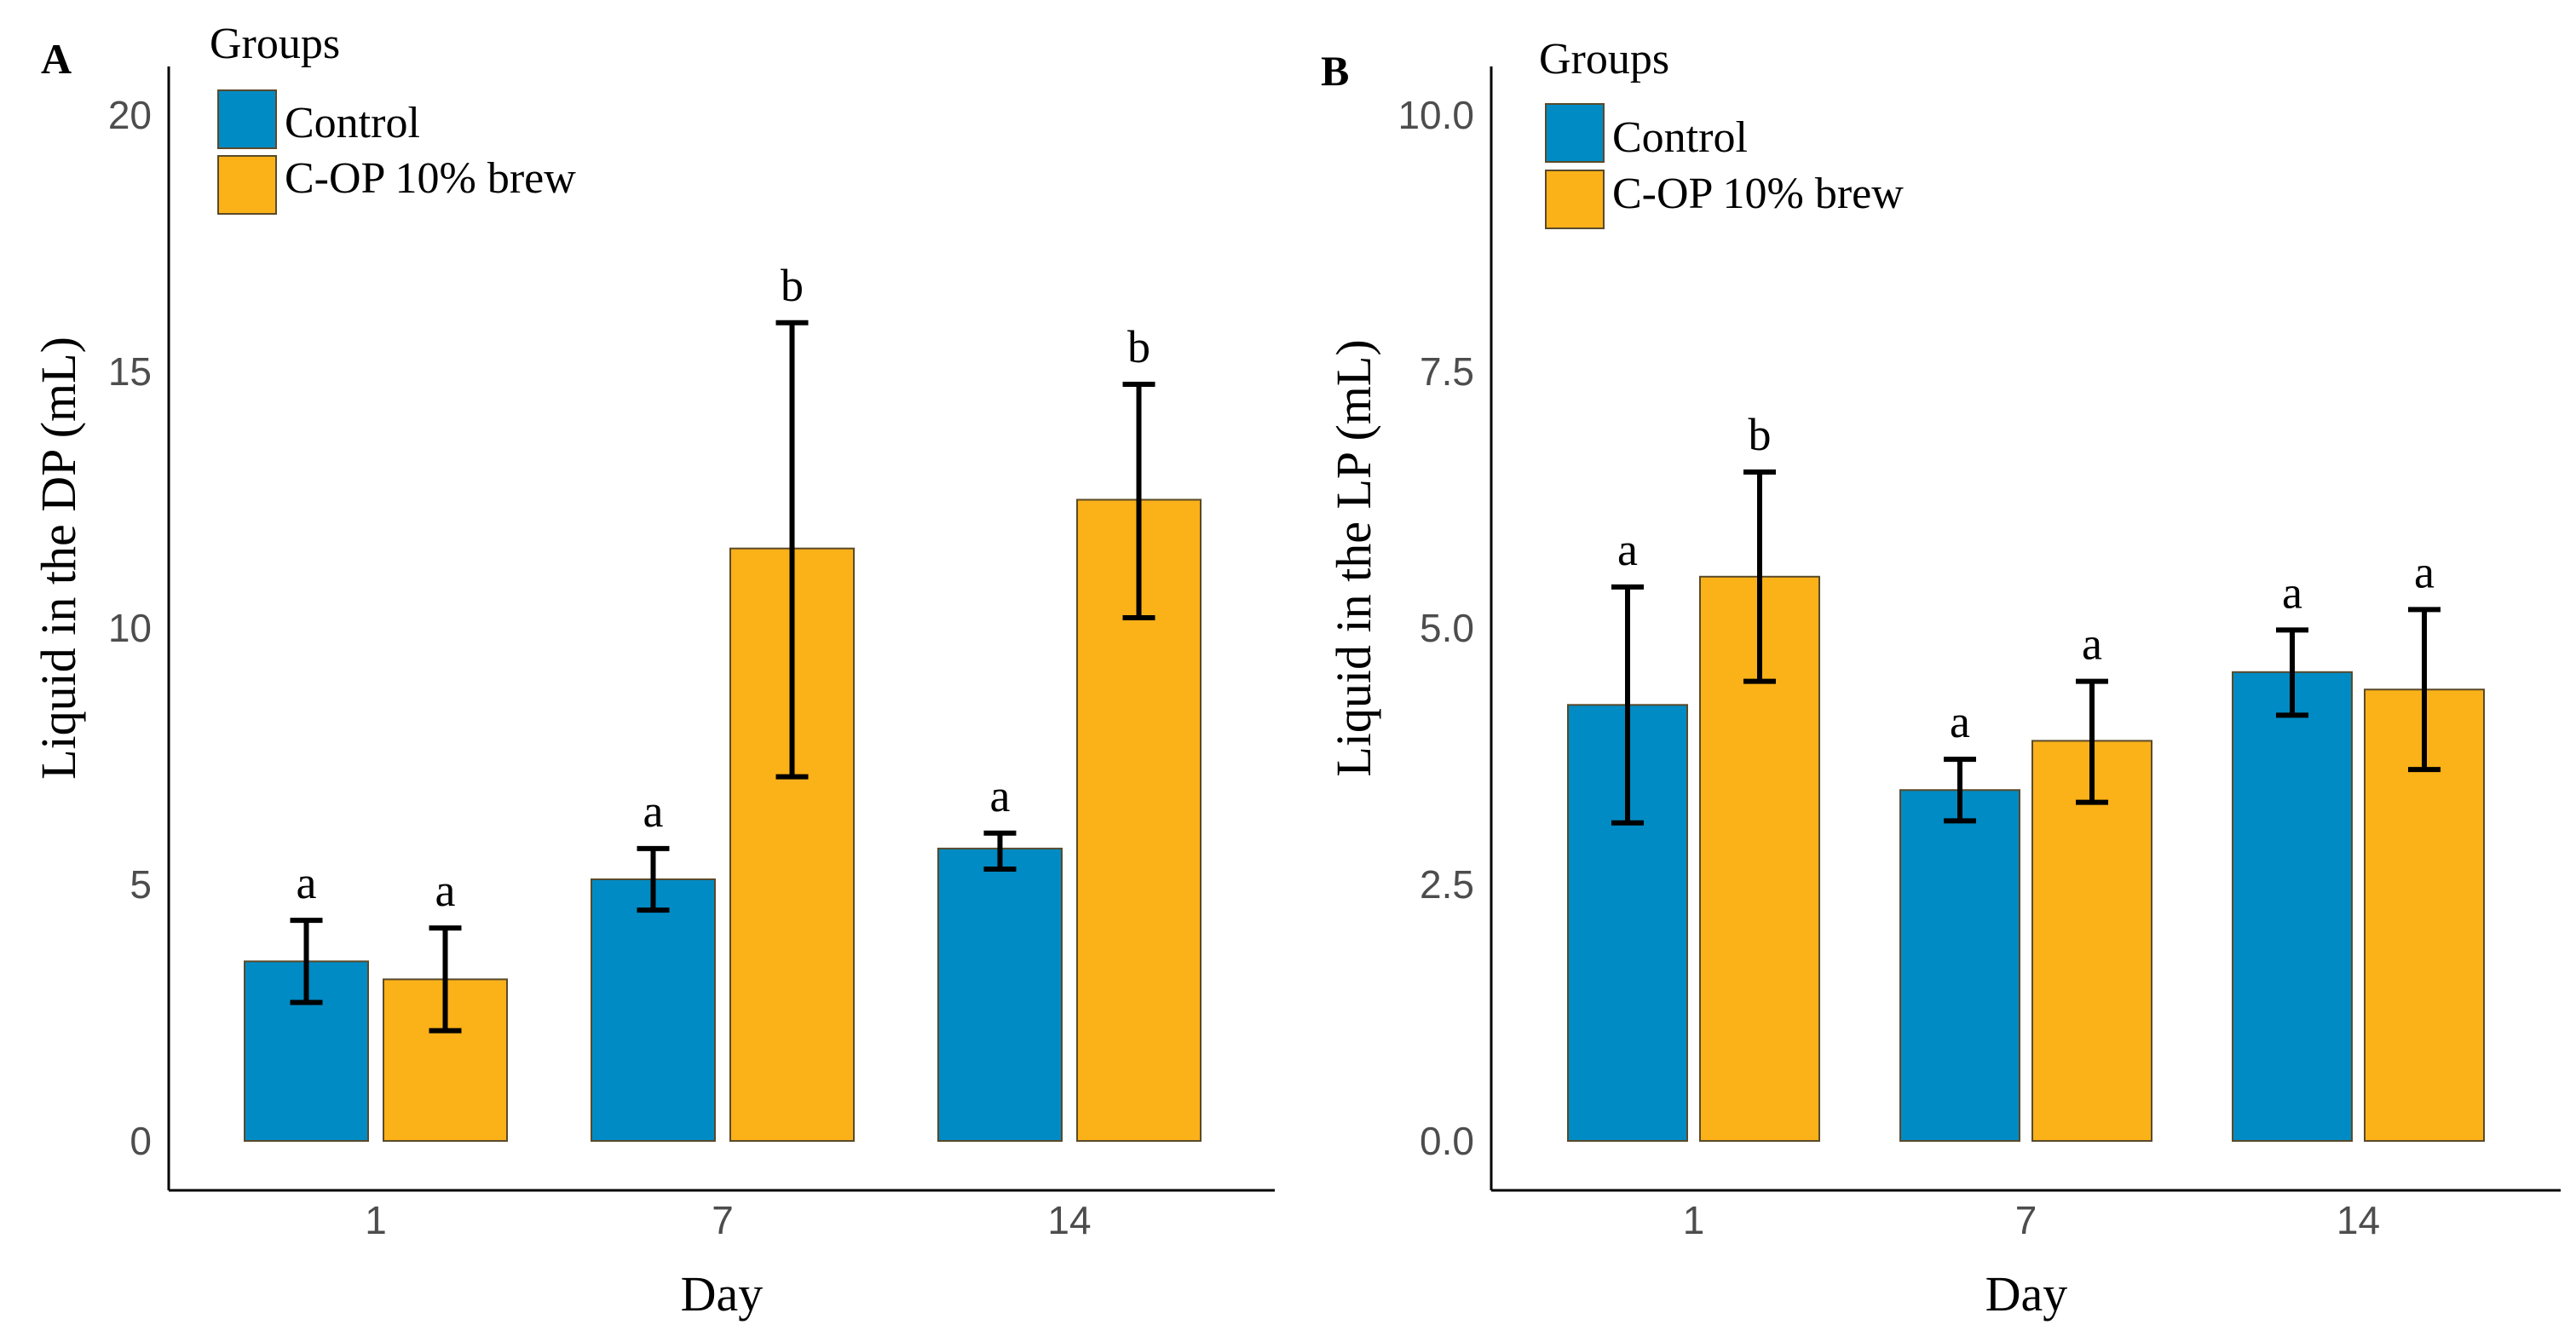 The width and height of the screenshot is (2576, 1342). I want to click on y-tick-label: 2.5, so click(1447, 884).